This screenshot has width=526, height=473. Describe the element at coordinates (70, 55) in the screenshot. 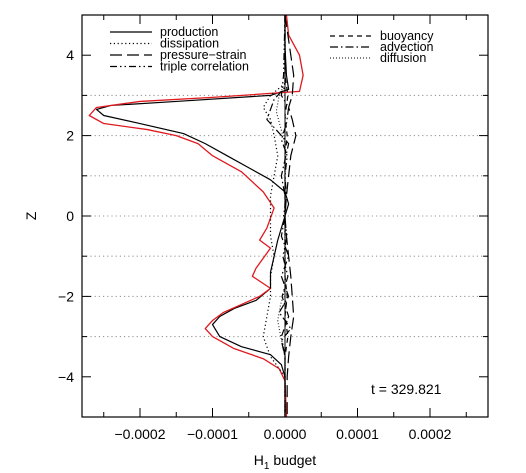

I see `y-tick-label: 4` at that location.